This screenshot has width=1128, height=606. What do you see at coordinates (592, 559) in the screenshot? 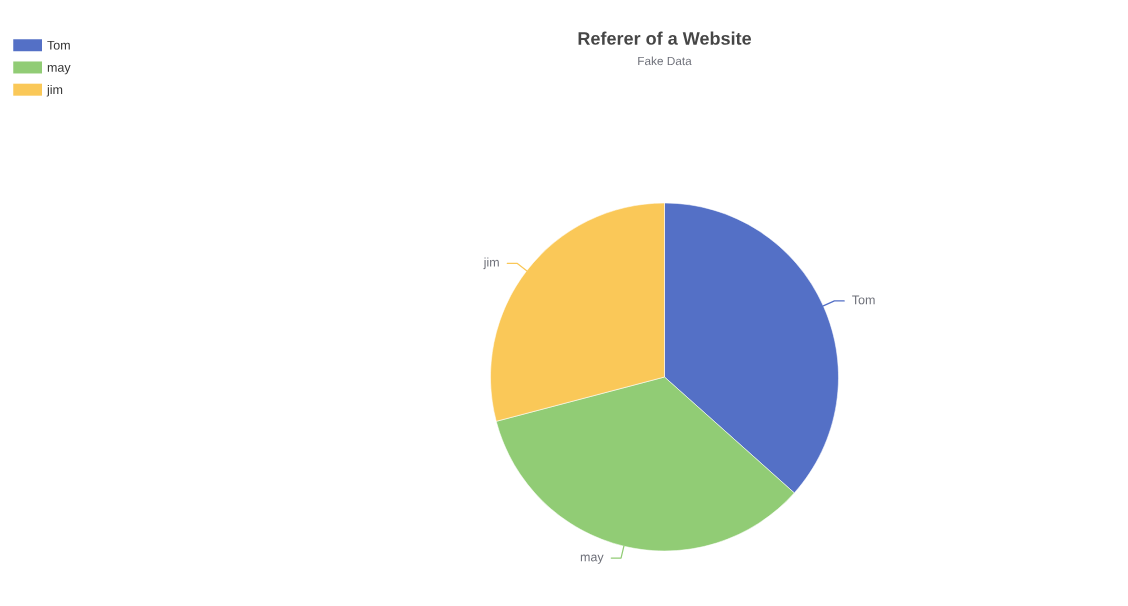
I see `slice-label: may` at bounding box center [592, 559].